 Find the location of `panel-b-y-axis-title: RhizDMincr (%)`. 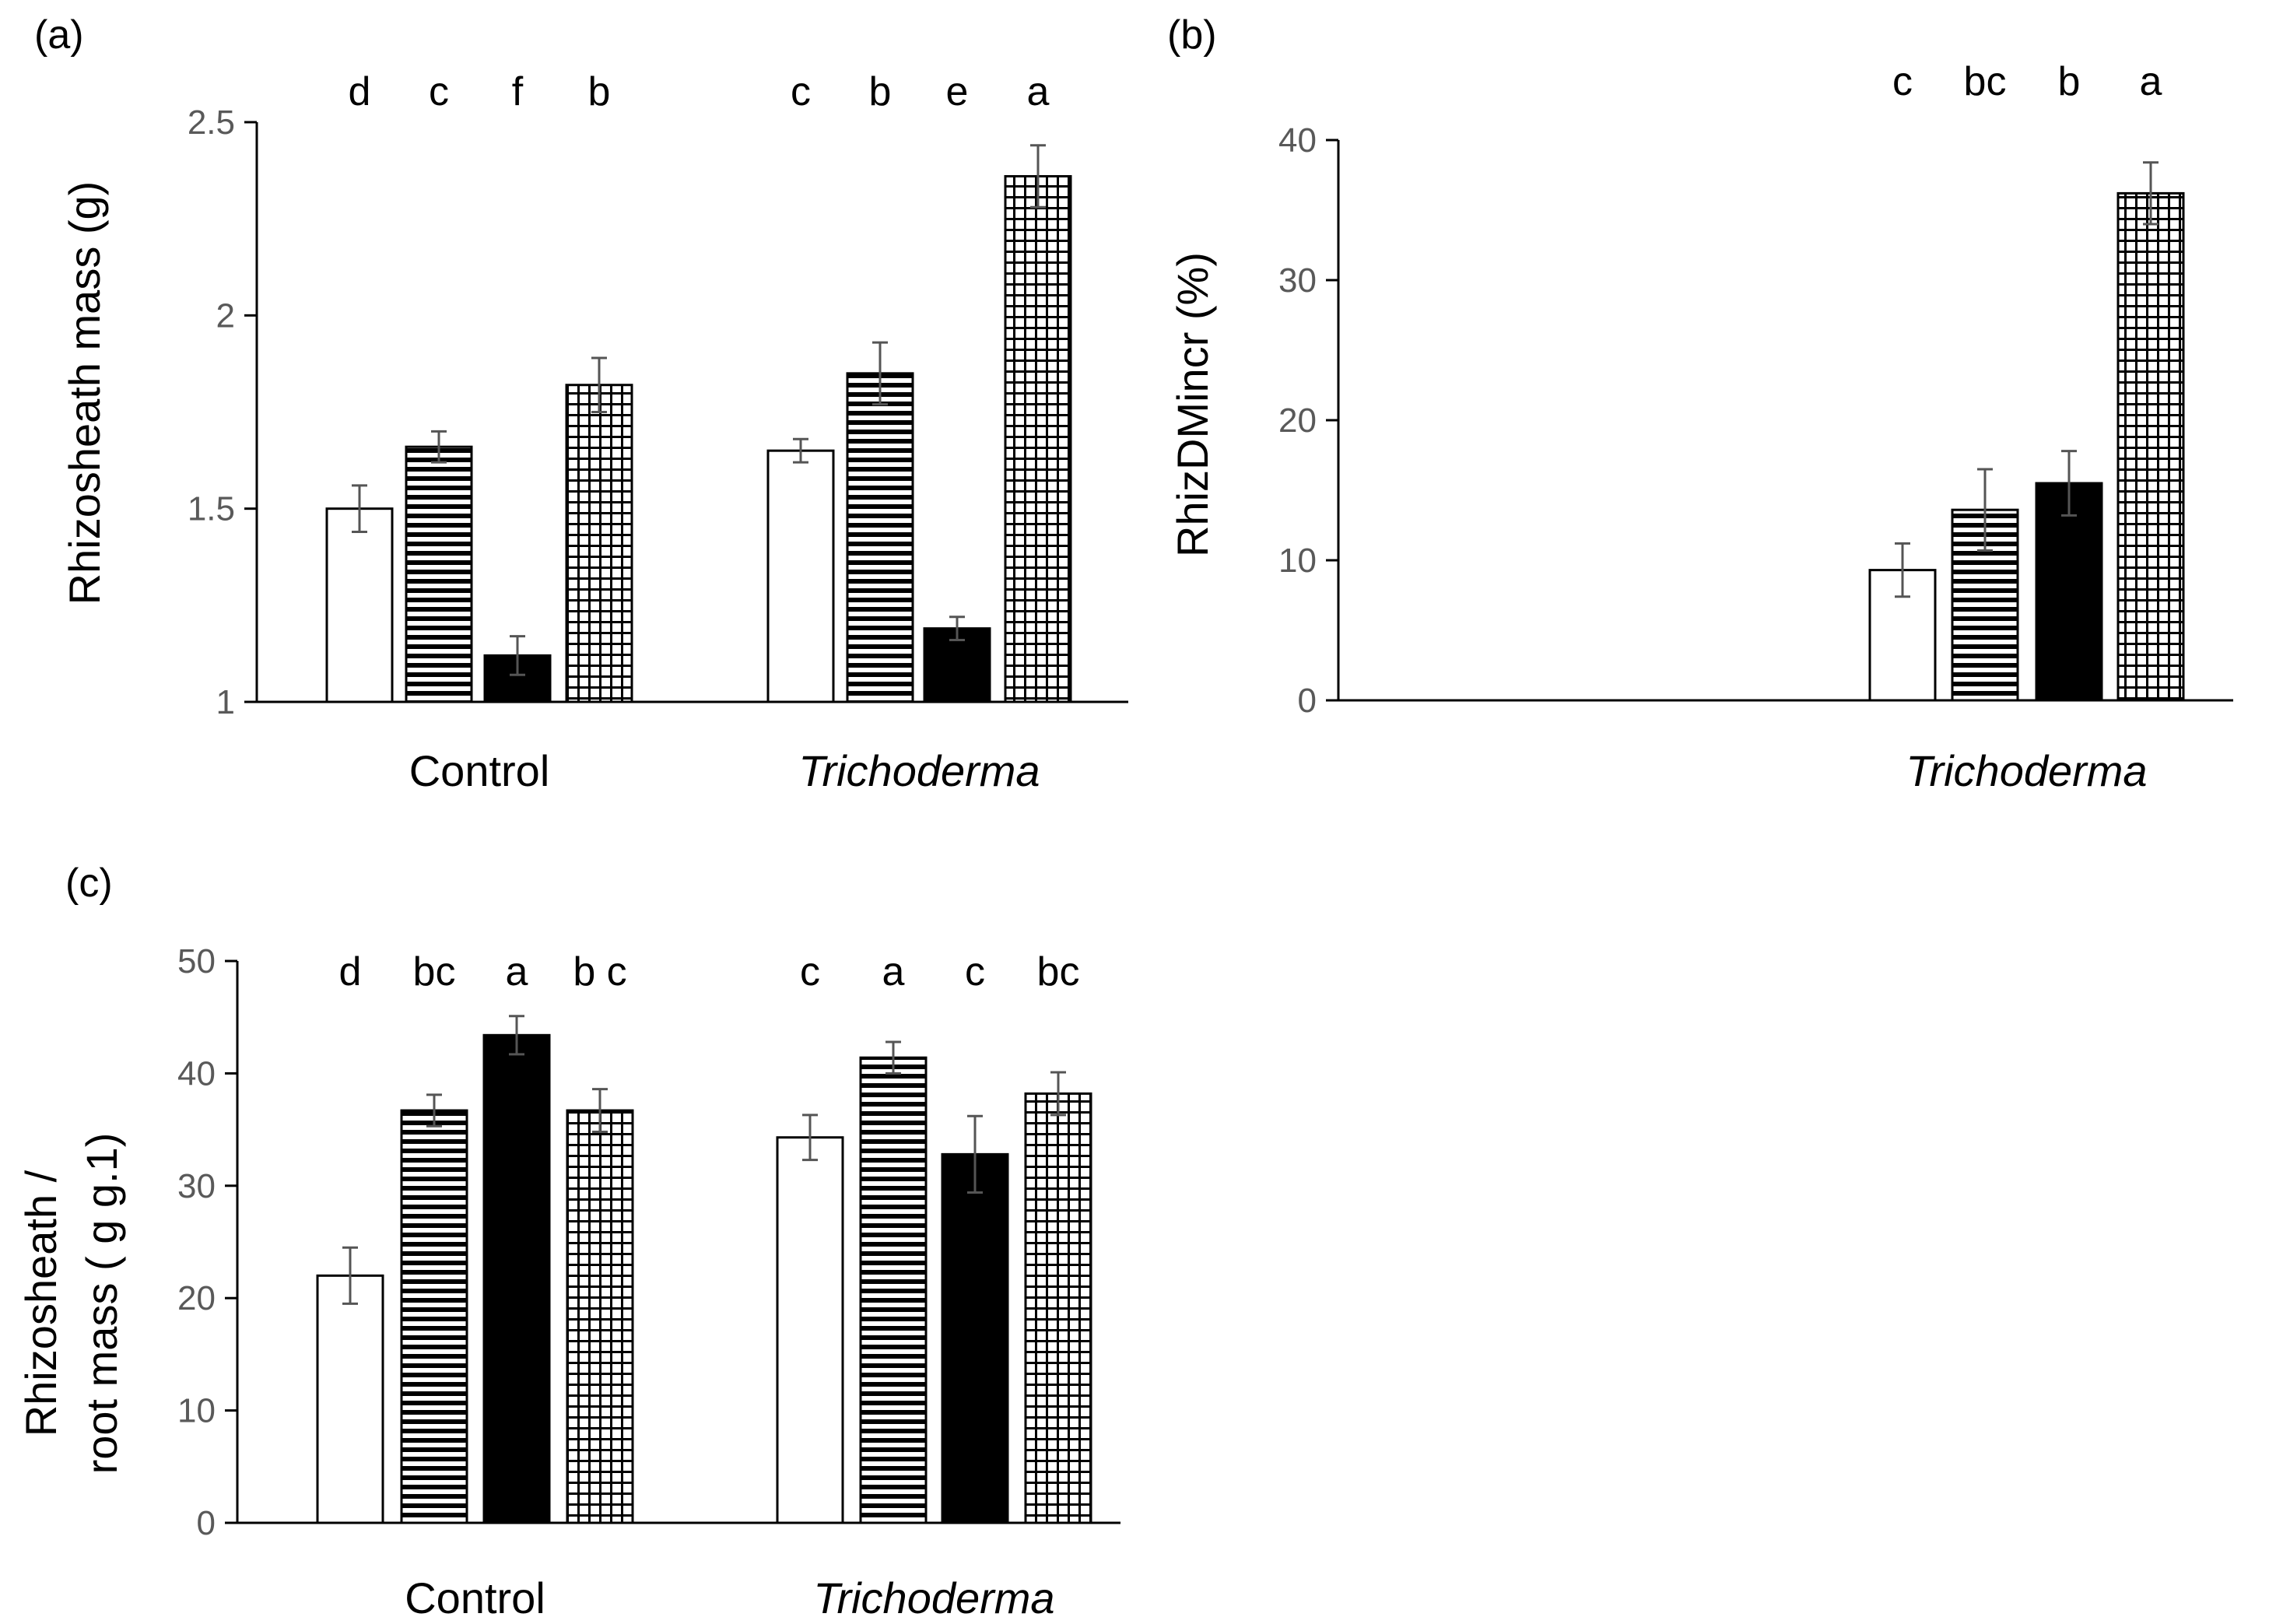

panel-b-y-axis-title: RhizDMincr (%) is located at coordinates (1192, 404).